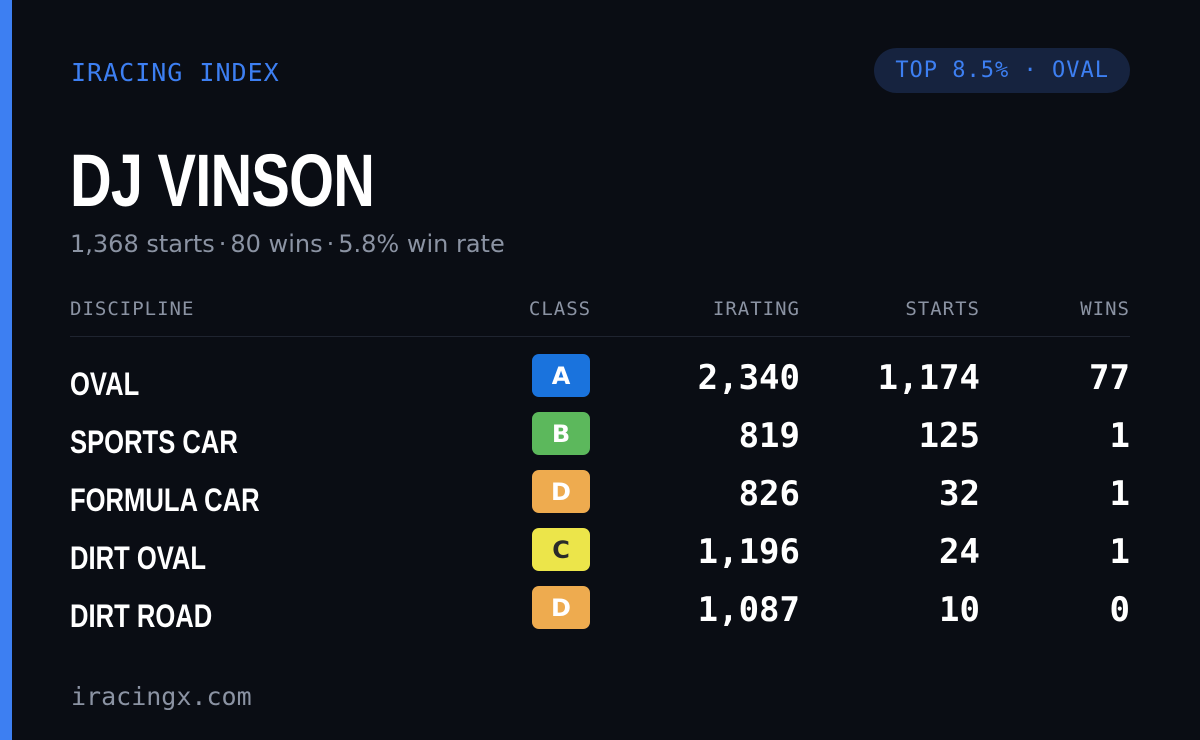 This screenshot has height=740, width=1200. Describe the element at coordinates (105, 384) in the screenshot. I see `discipline-name: OVAL` at that location.